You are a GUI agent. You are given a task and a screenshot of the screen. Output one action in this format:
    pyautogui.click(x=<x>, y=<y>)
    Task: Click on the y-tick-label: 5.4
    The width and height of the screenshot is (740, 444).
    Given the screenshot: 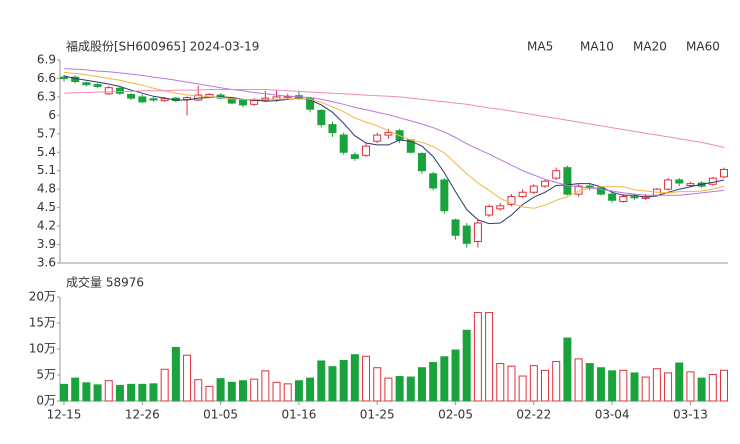 What is the action you would take?
    pyautogui.click(x=46, y=152)
    